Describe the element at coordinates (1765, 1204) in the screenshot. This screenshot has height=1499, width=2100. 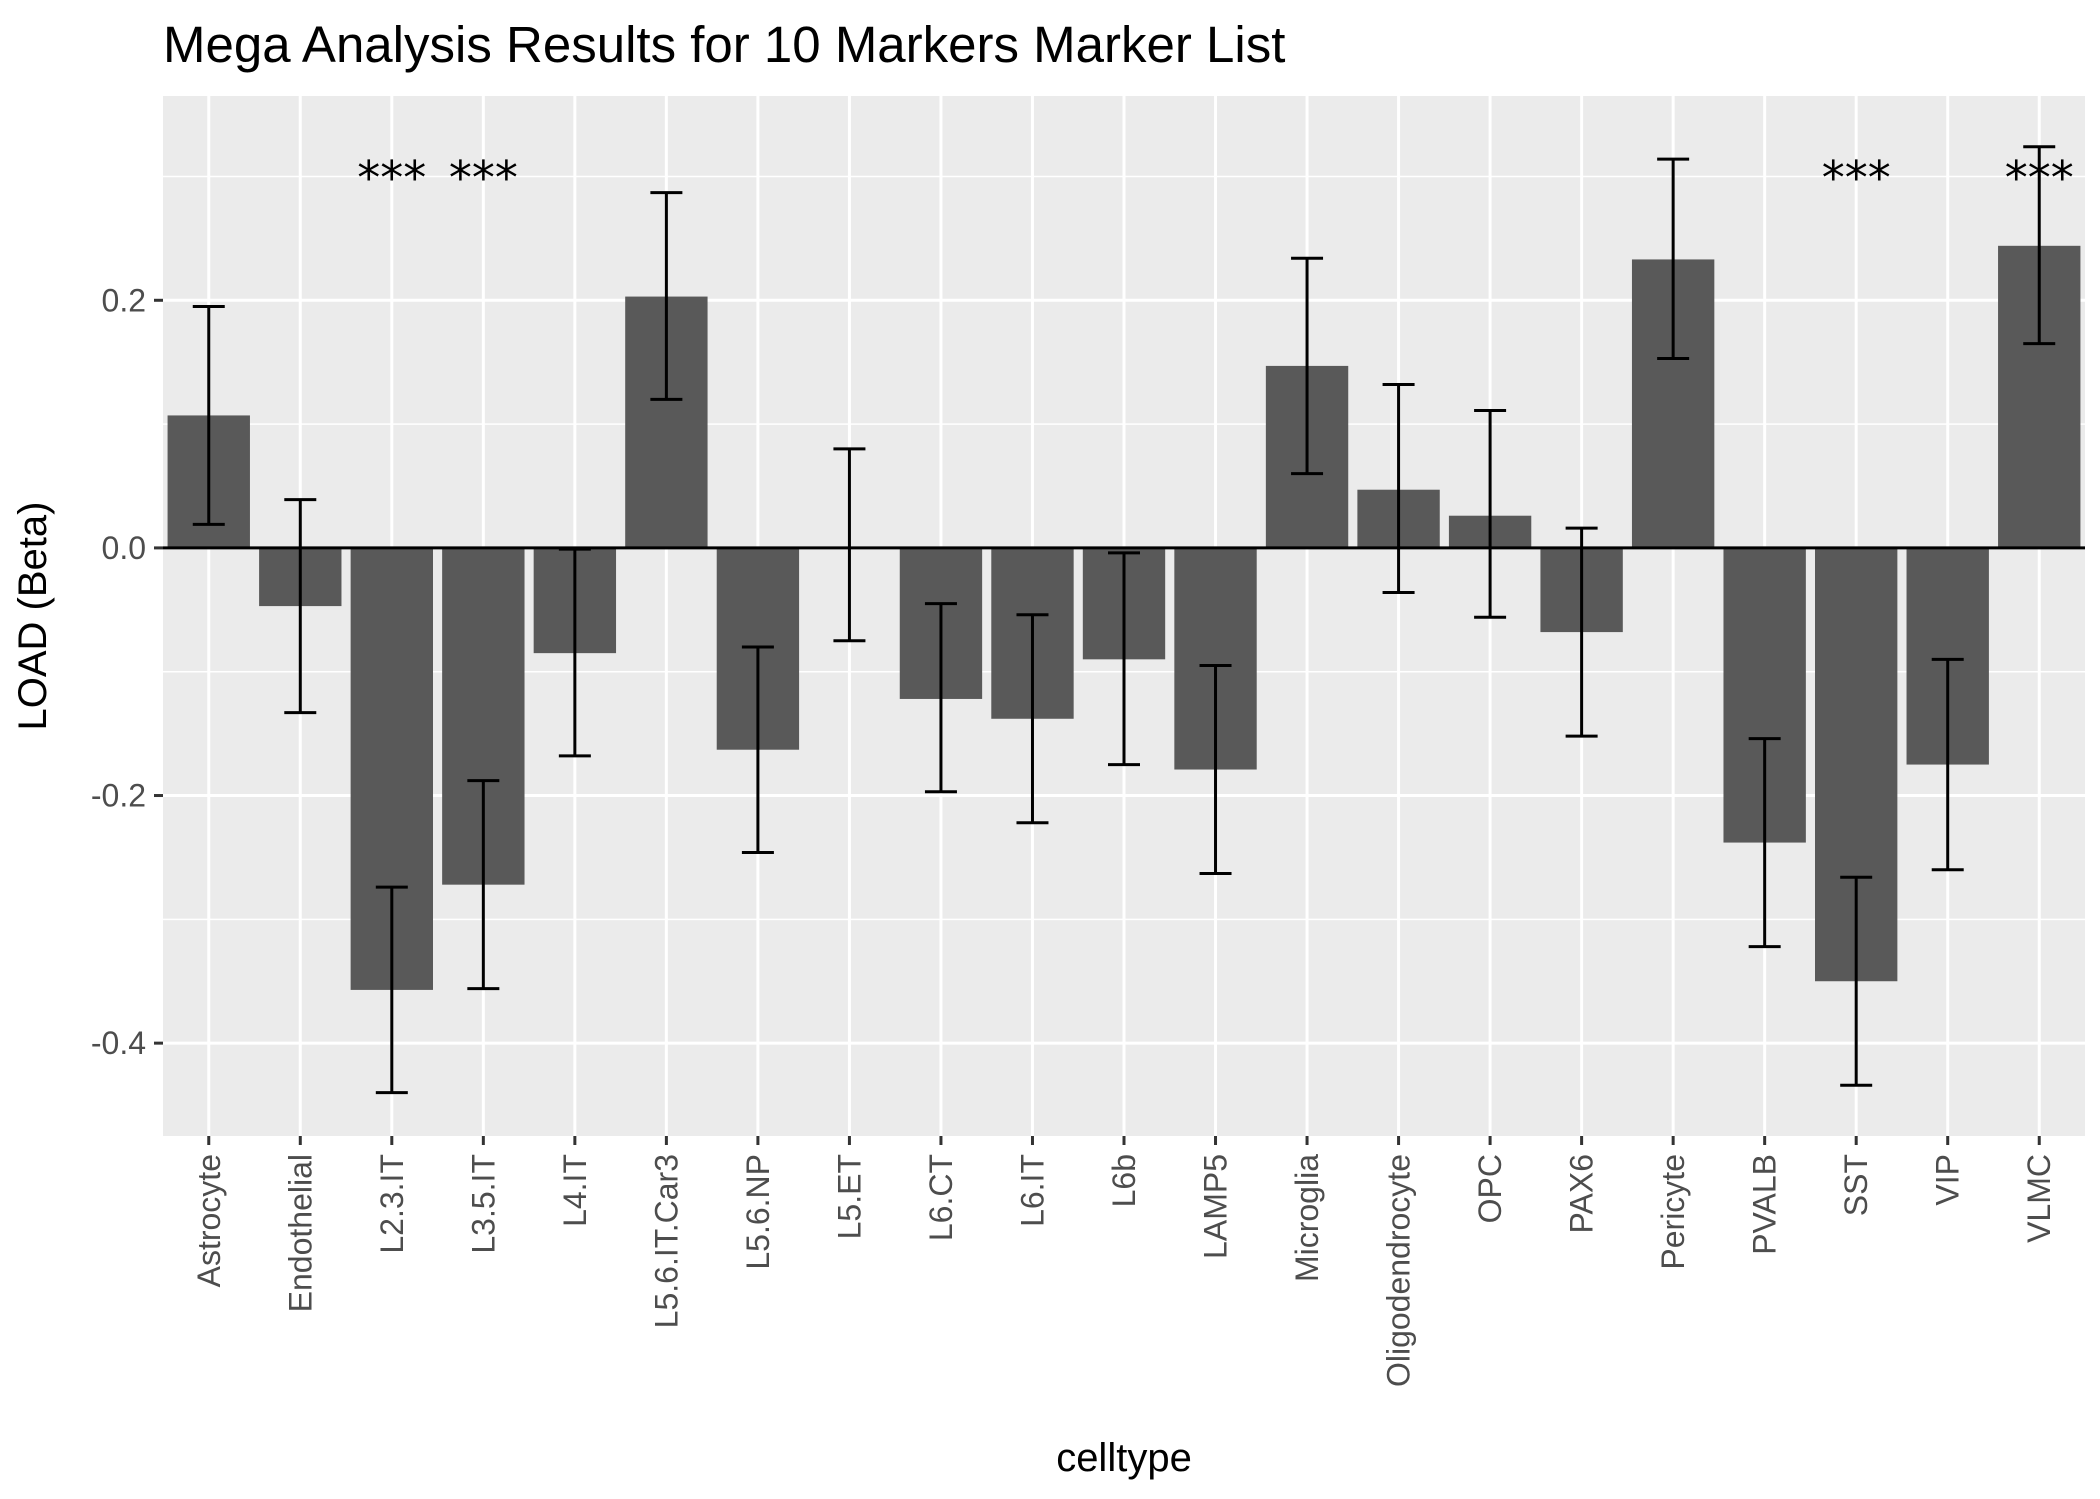
I see `x-tick-label: PVALB` at that location.